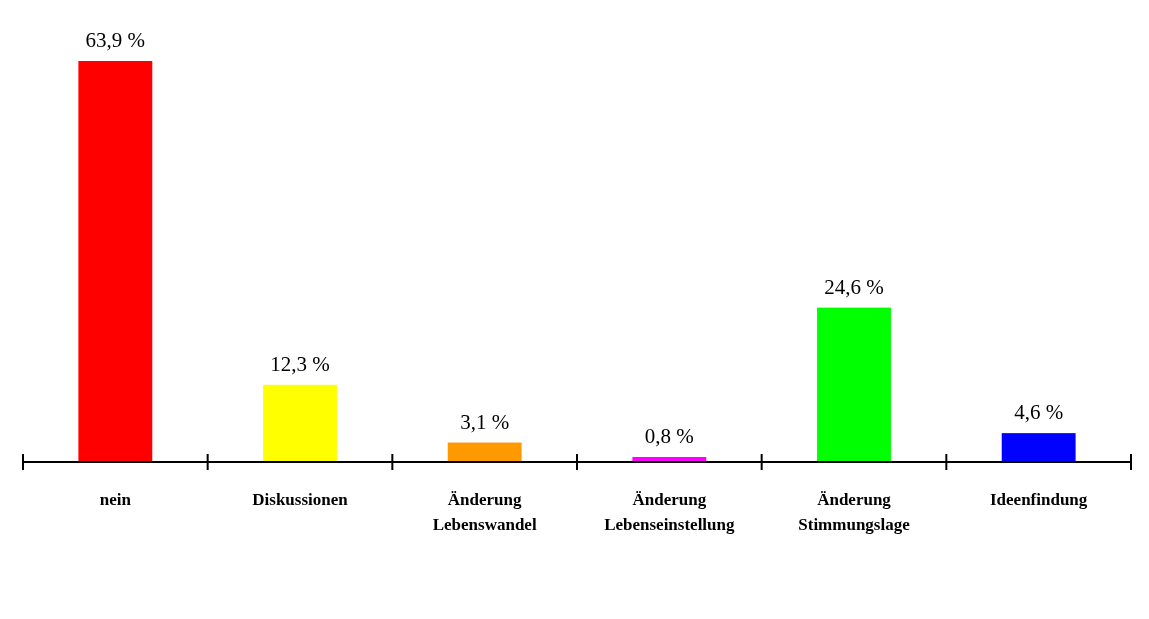  Describe the element at coordinates (1039, 499) in the screenshot. I see `x-tick-label: Ideenfindung` at that location.